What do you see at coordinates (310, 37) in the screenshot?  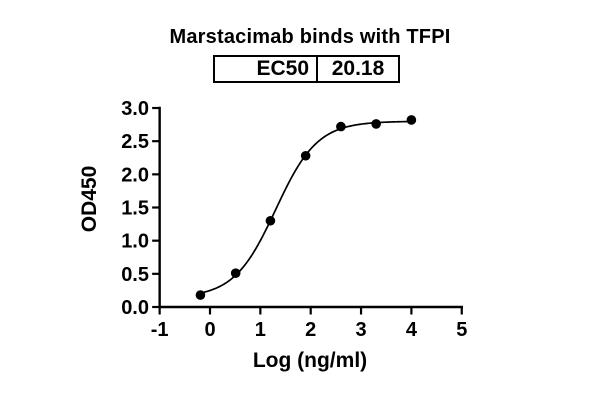 I see `chart-title: Marstacimab binds with TFPI` at bounding box center [310, 37].